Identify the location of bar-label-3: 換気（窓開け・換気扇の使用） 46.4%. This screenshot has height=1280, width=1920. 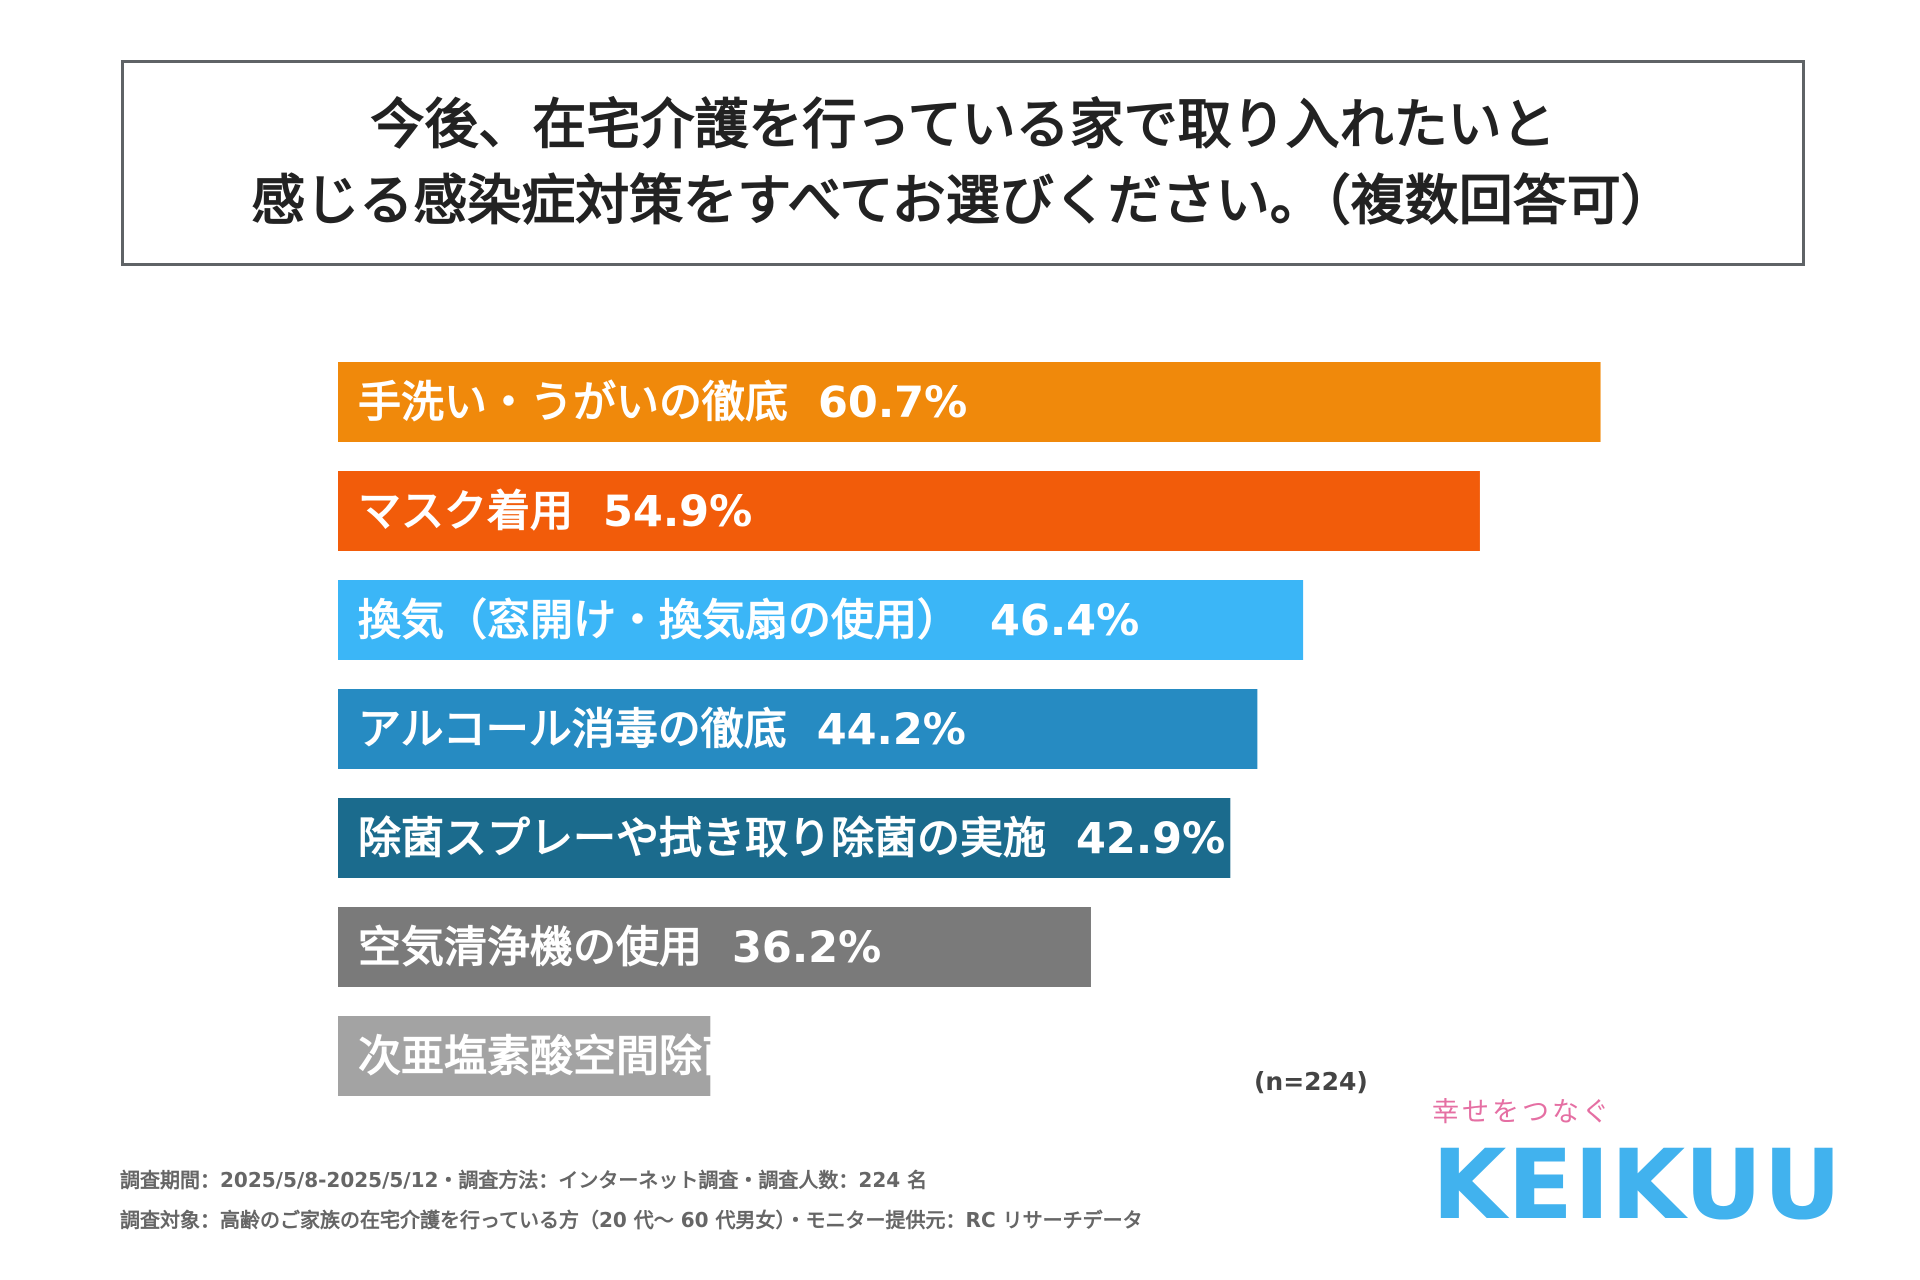
(748, 621).